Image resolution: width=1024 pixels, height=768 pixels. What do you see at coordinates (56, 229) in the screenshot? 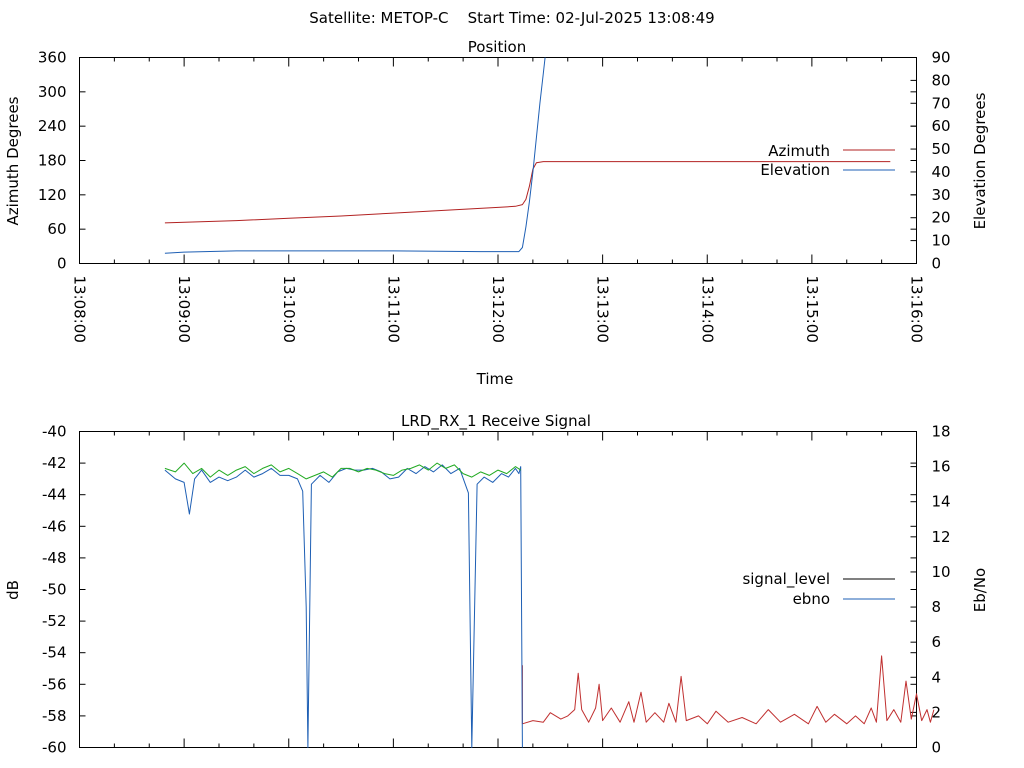
I see `left-tick-label: 60` at bounding box center [56, 229].